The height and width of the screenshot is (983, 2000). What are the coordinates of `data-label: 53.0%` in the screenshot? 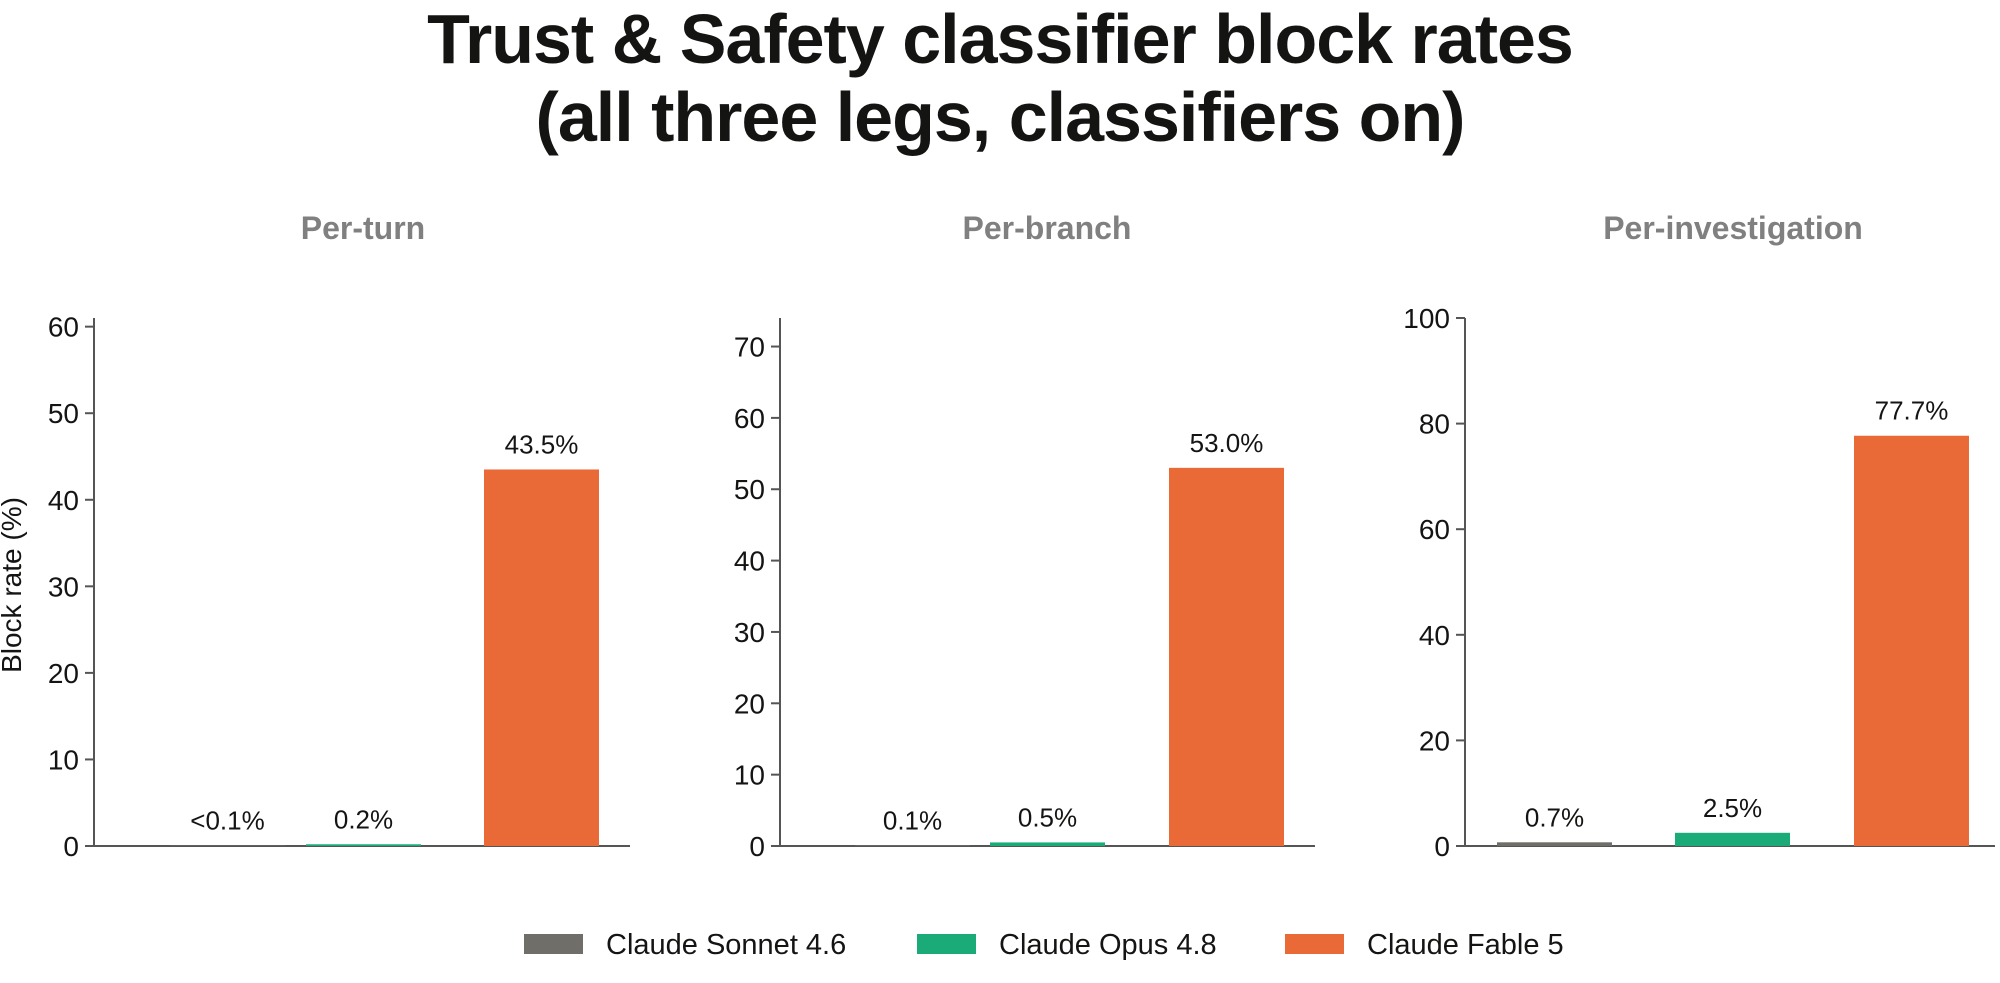 It's located at (1227, 443).